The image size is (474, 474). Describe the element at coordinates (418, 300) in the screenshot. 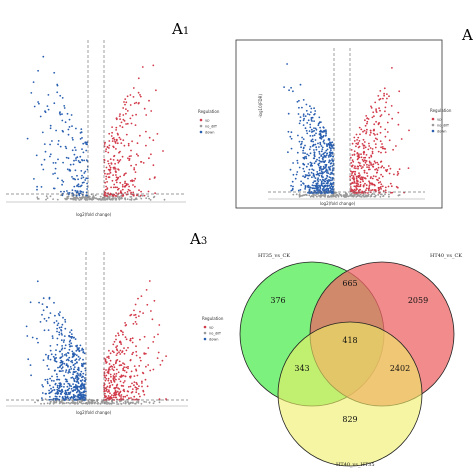

I see `venn-value-only-ht40: 2059` at that location.